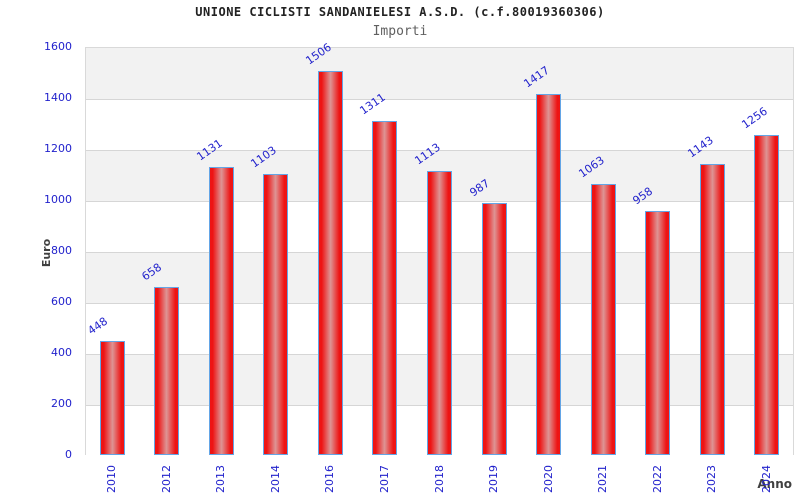  Describe the element at coordinates (166, 479) in the screenshot. I see `x-tick-label: 2012` at that location.